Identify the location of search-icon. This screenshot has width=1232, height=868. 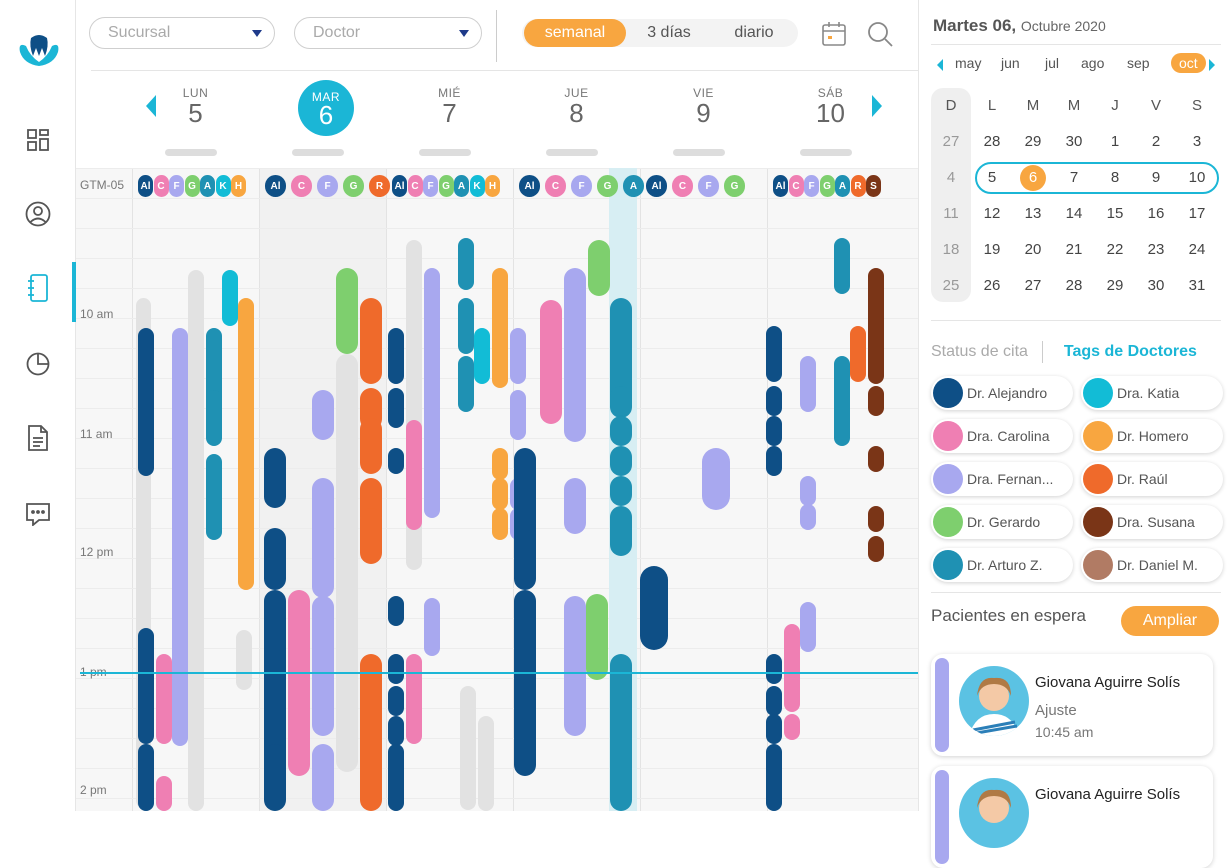
(880, 34).